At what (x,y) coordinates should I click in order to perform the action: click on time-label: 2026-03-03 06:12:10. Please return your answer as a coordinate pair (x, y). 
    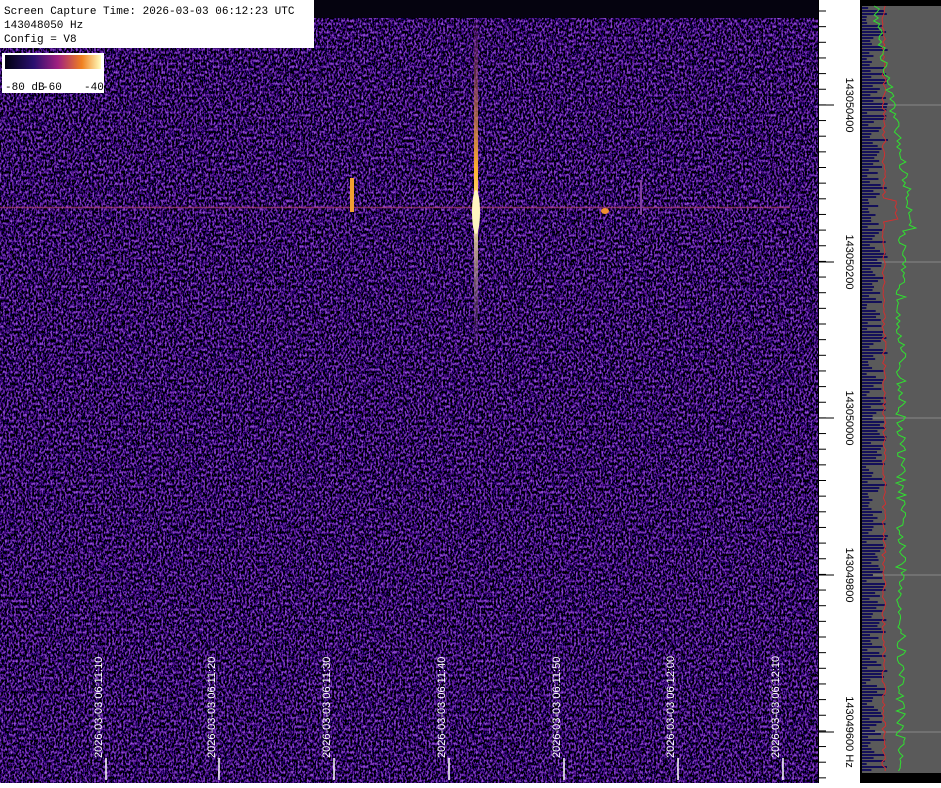
    Looking at the image, I should click on (776, 707).